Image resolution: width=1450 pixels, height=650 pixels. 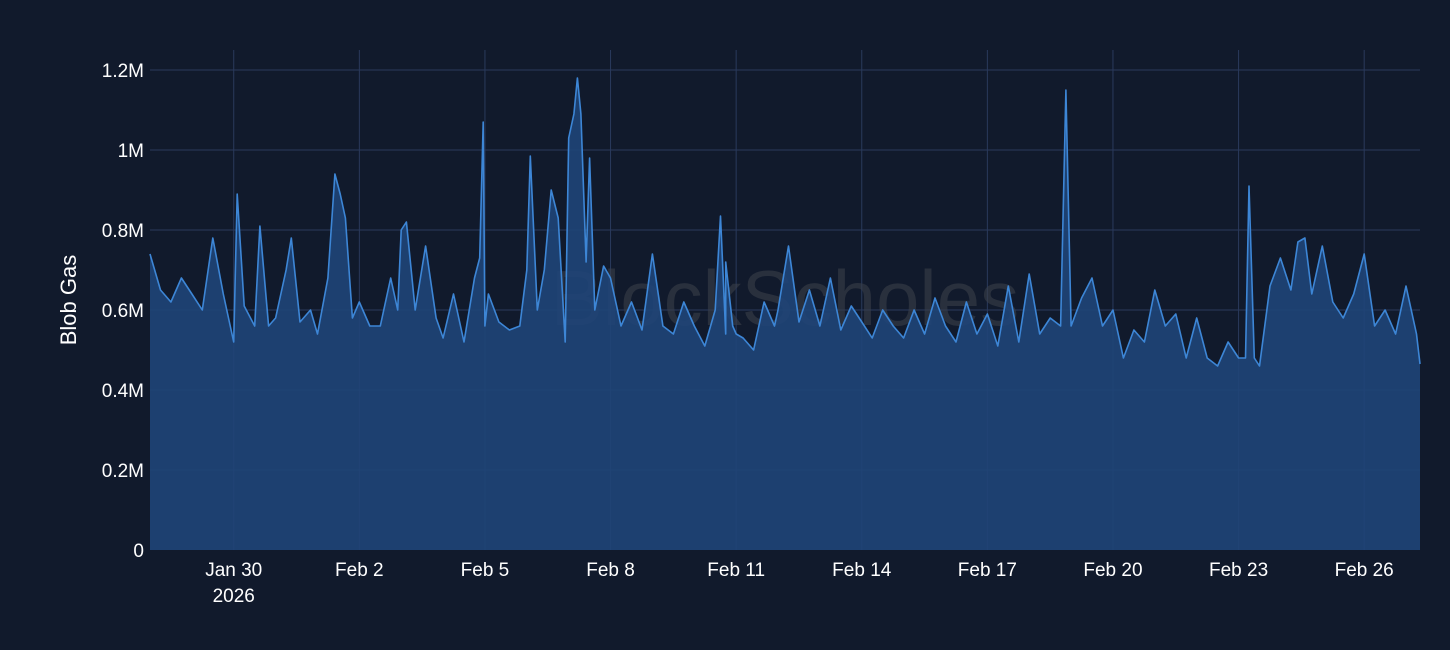 I want to click on y-tick-label: 0.8M, so click(x=123, y=231).